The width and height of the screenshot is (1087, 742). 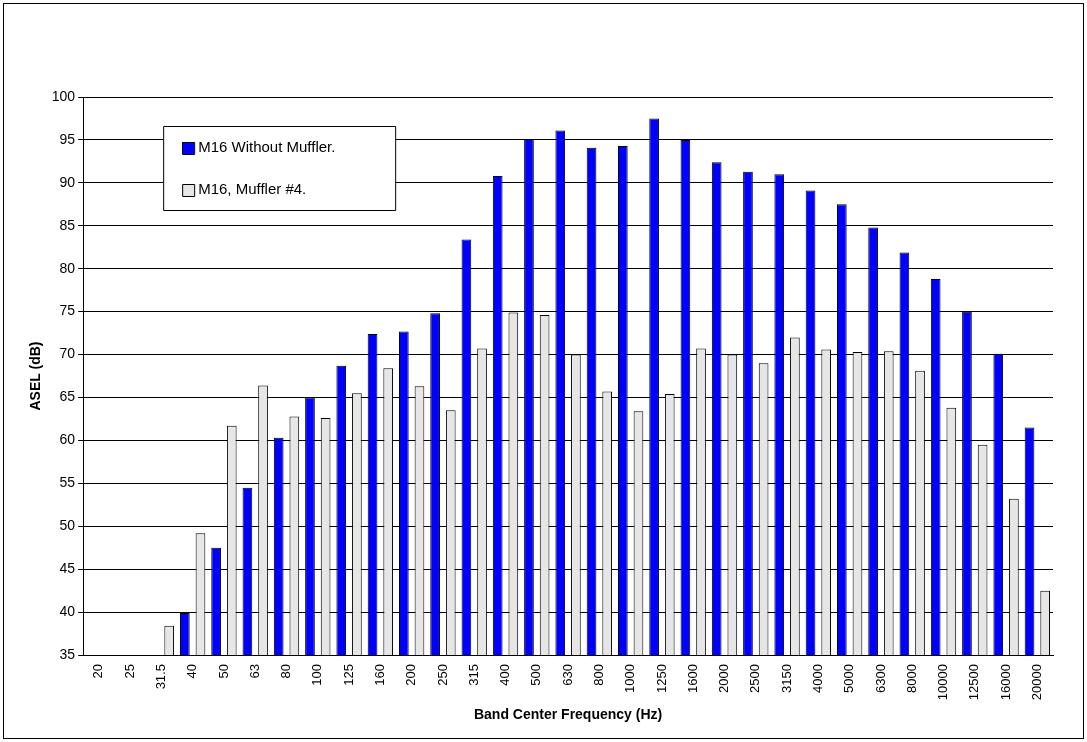 What do you see at coordinates (849, 678) in the screenshot?
I see `x-tick-label: 5000` at bounding box center [849, 678].